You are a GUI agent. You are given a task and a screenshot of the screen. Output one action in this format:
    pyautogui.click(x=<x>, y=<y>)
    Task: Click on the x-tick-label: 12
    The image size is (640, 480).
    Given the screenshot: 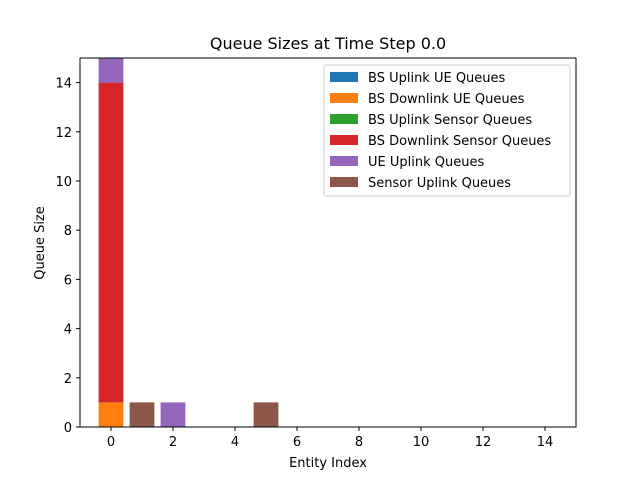 What is the action you would take?
    pyautogui.click(x=483, y=442)
    